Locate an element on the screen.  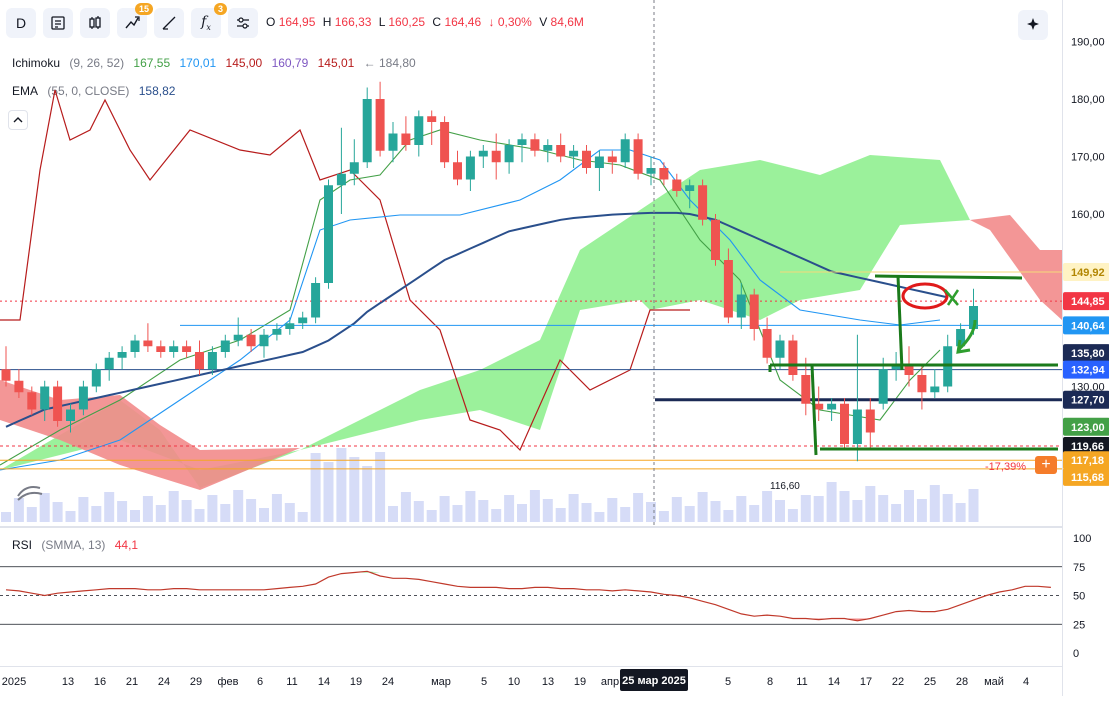
time-label: 11 is located at coordinates (801, 682).